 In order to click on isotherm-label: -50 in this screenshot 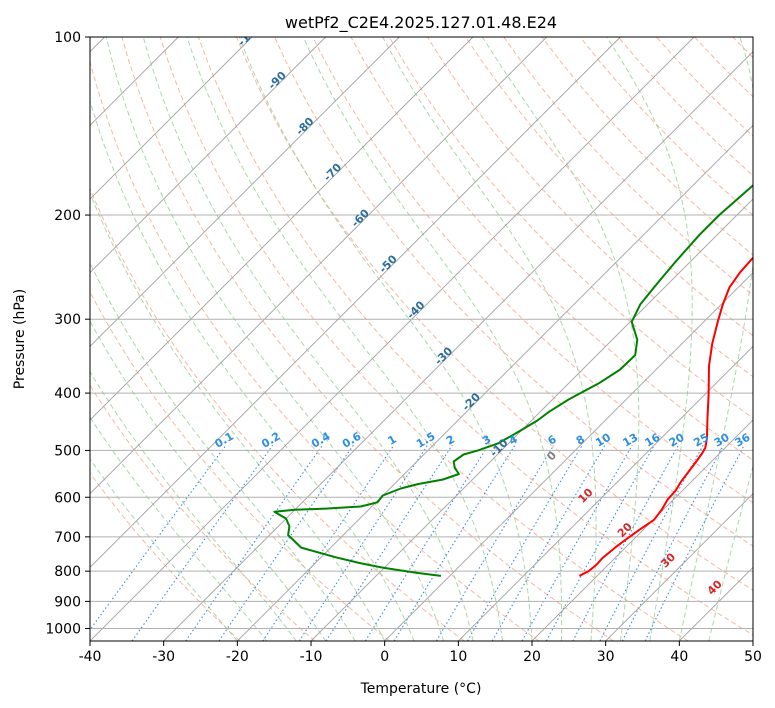, I will do `click(388, 263)`.